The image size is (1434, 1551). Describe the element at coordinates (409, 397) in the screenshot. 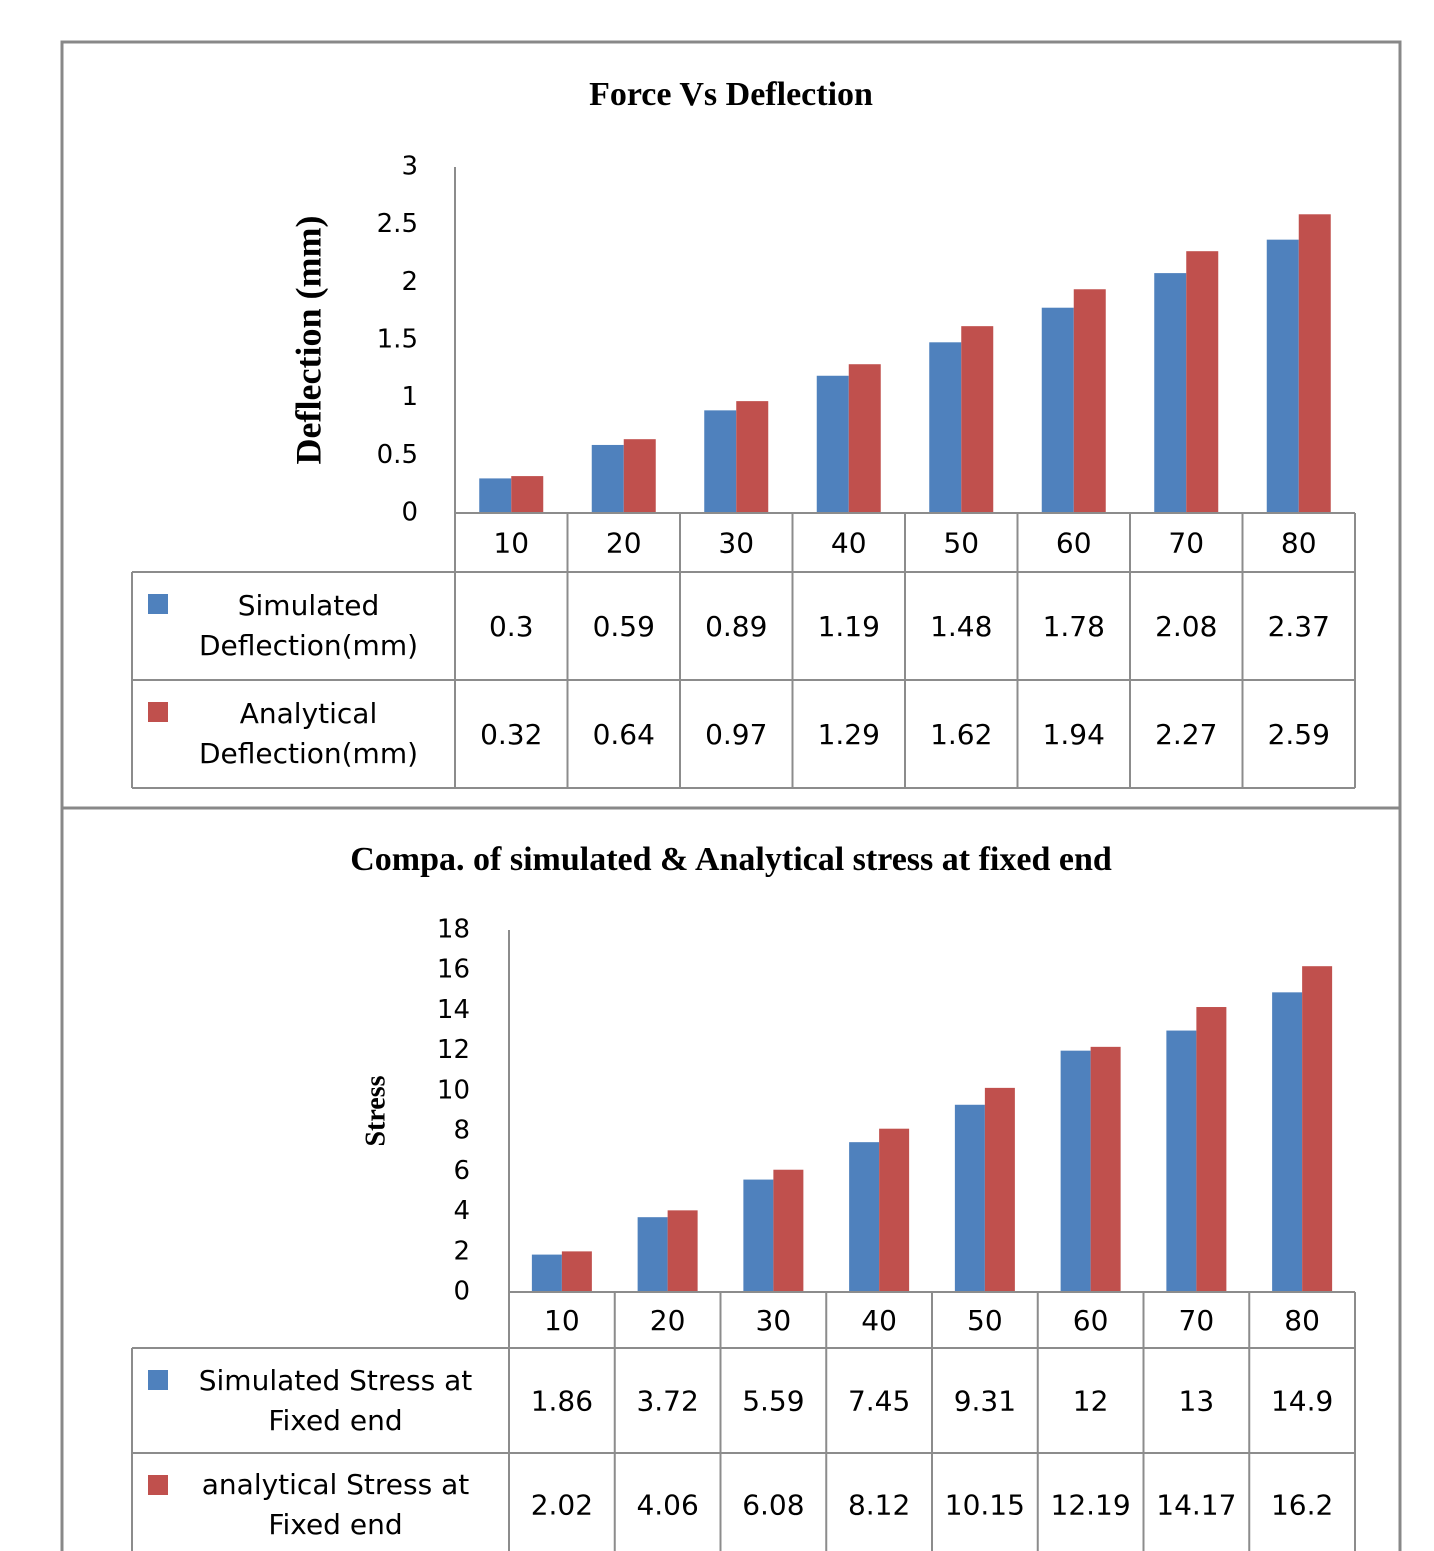

I see `y-tick-label: 1` at that location.